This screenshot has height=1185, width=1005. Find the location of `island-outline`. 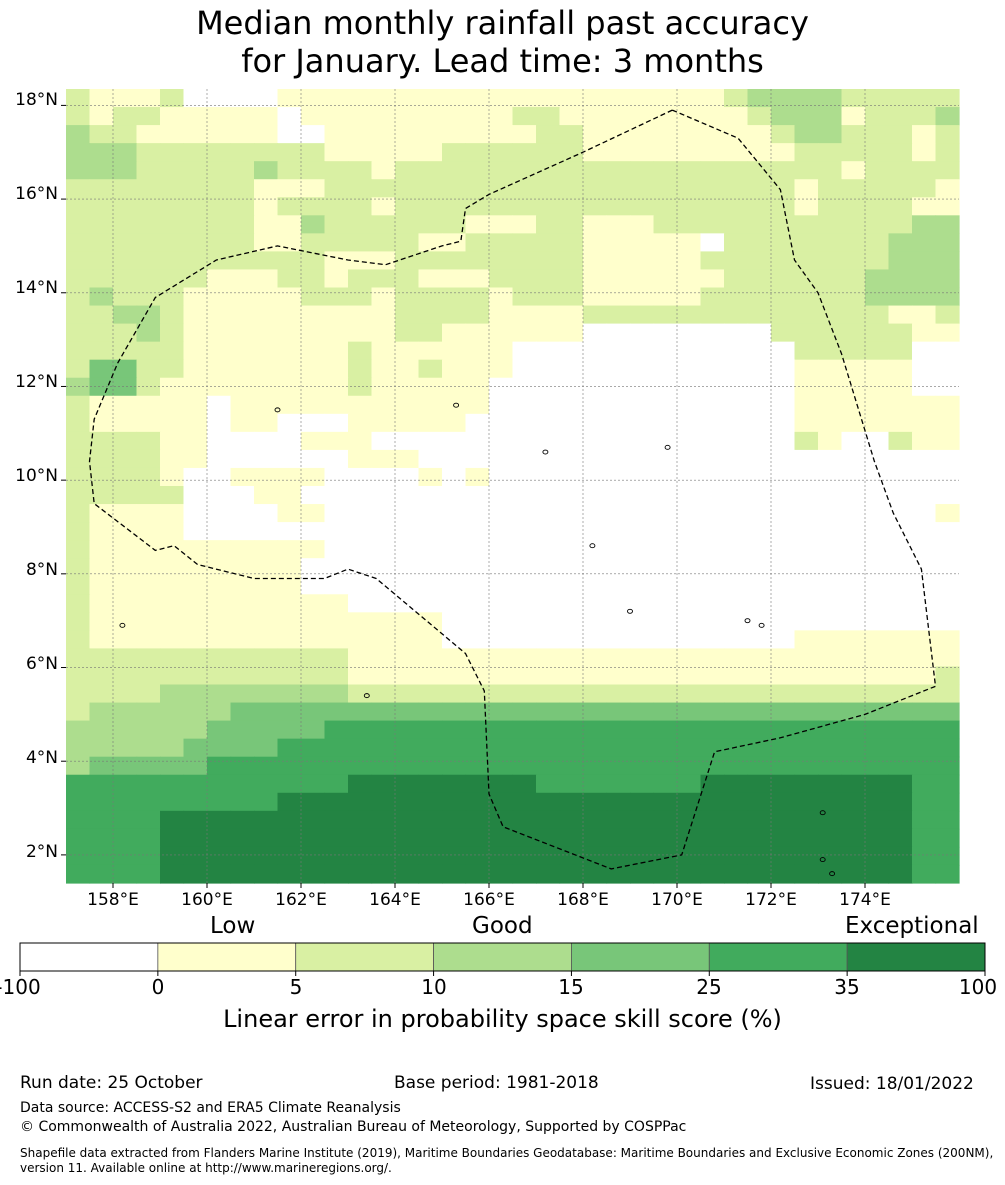

island-outline is located at coordinates (822, 813).